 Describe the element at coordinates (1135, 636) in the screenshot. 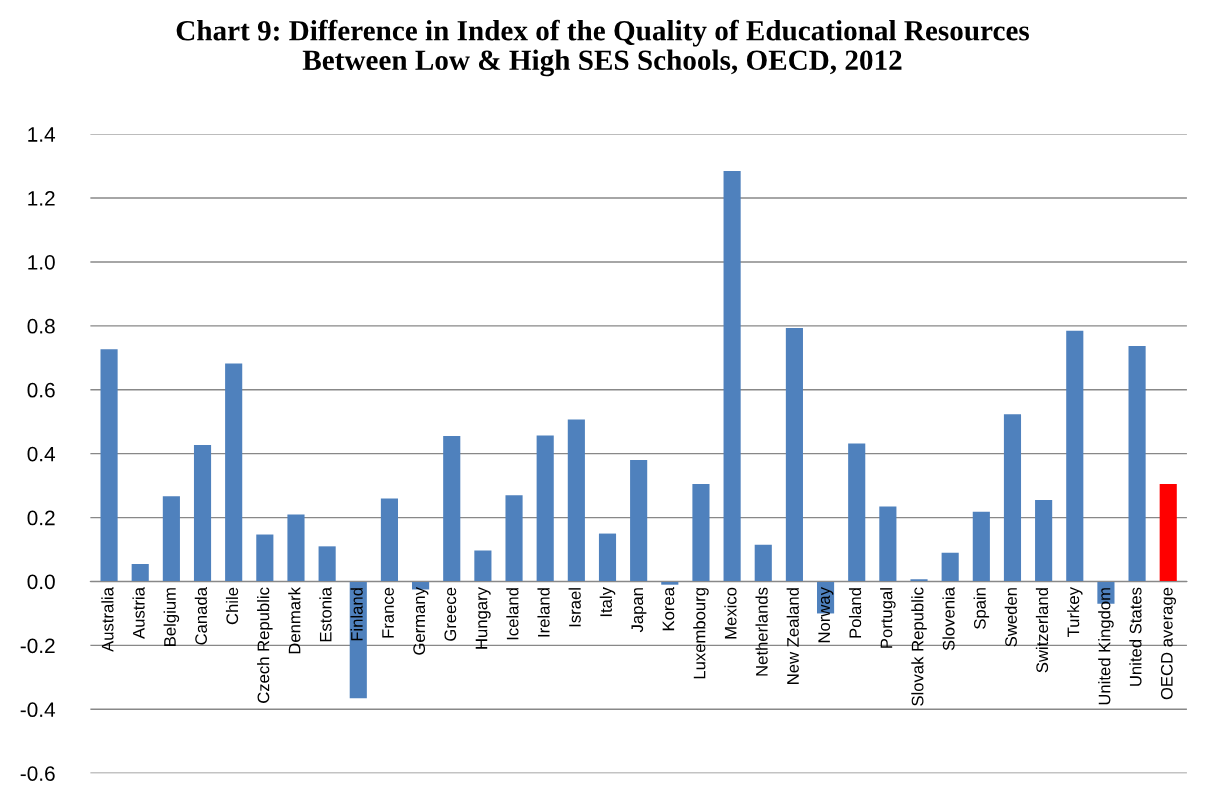

I see `x-tick-label: United States` at that location.